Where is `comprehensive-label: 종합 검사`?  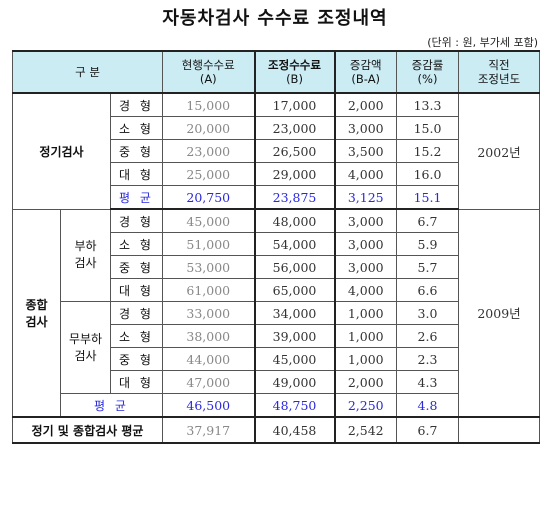
comprehensive-label: 종합 검사 is located at coordinates (36, 313).